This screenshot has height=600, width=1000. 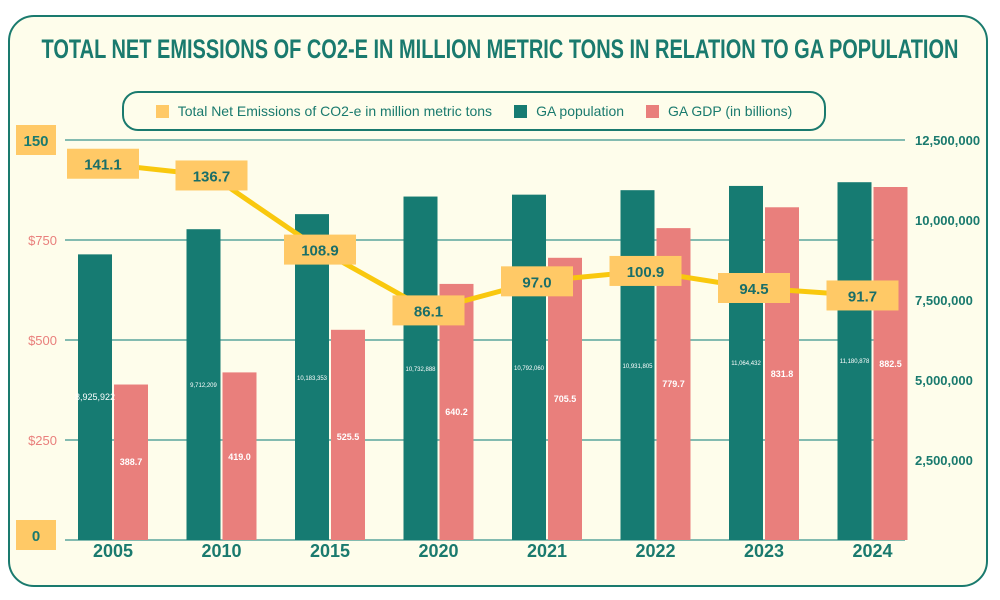 I want to click on right-axis-tick: 5,000,000, so click(x=944, y=380).